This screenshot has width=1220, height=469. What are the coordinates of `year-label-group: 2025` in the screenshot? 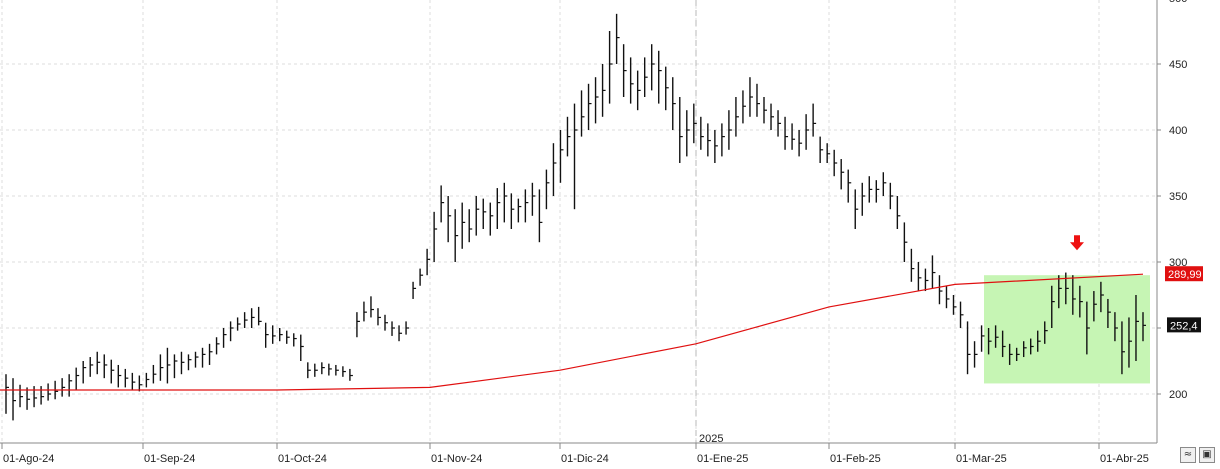 It's located at (711, 439).